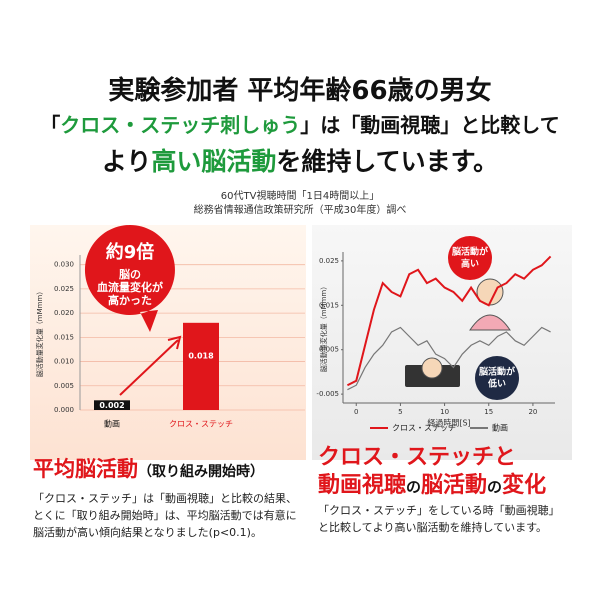 The image size is (600, 600). Describe the element at coordinates (85, 469) in the screenshot. I see `caption-title-text: 平均脳活動` at that location.